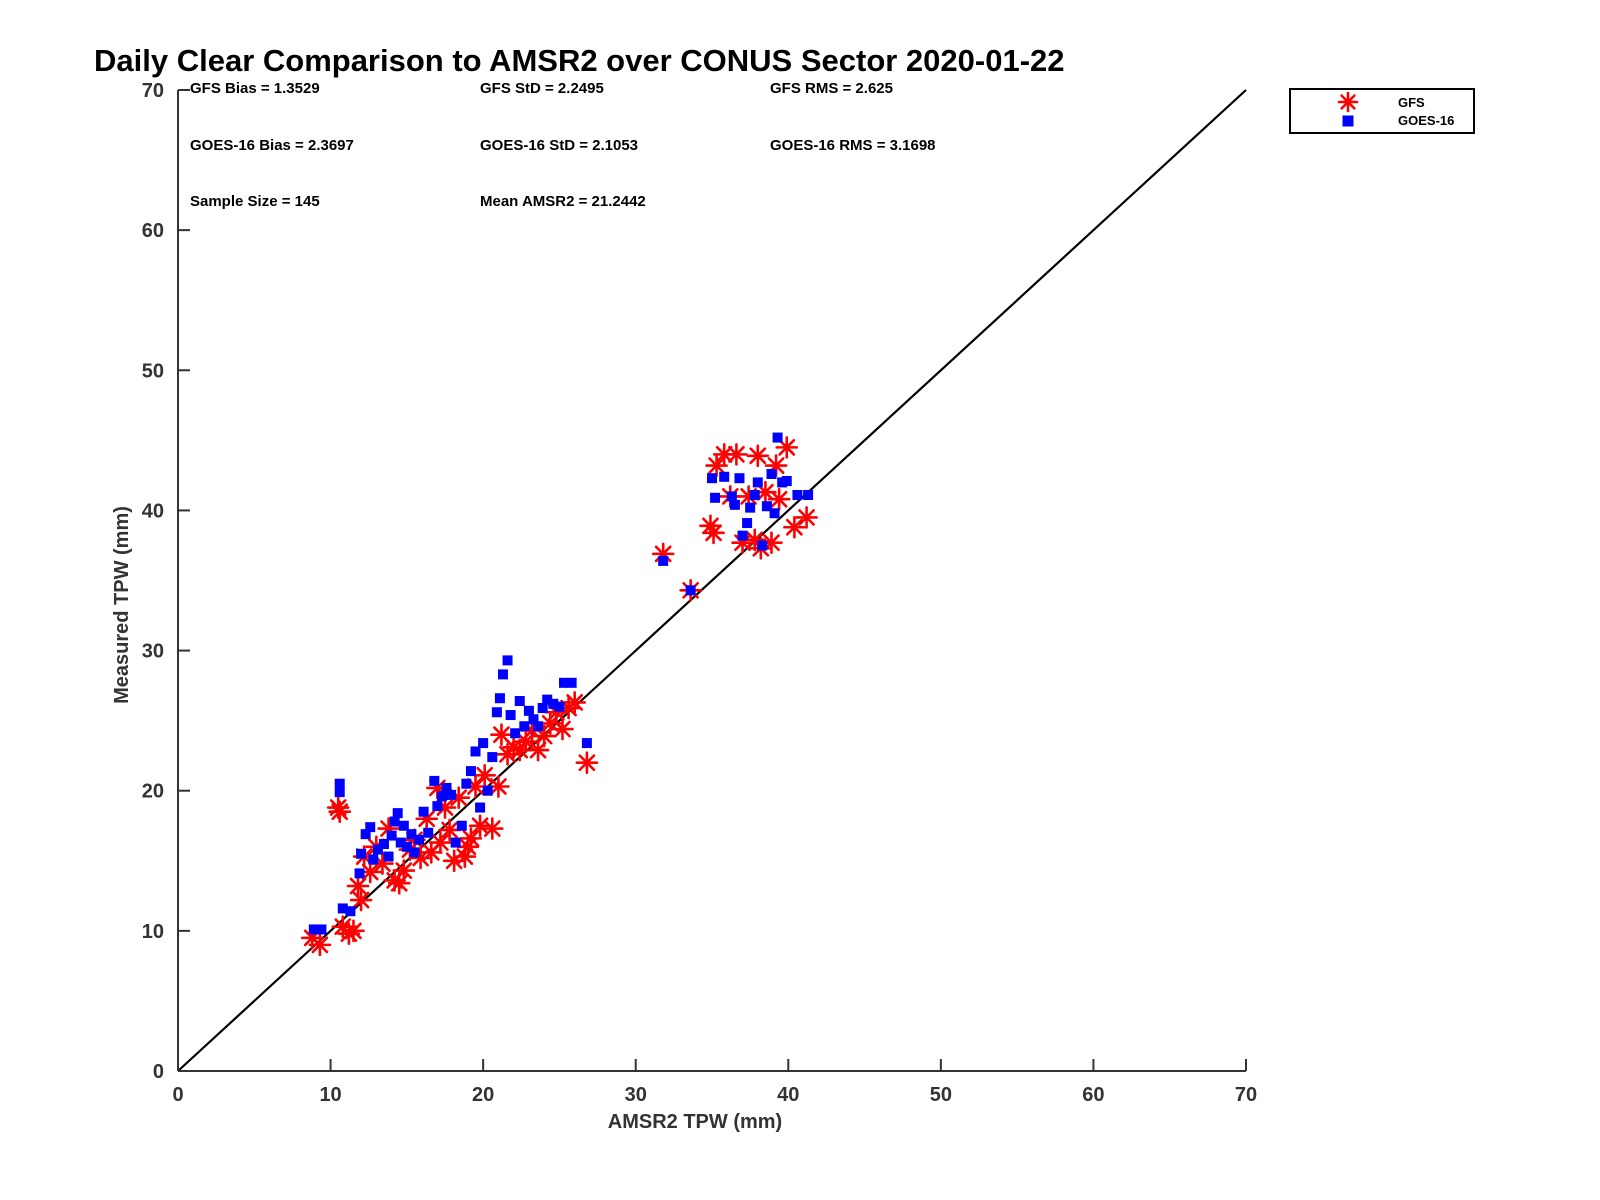  What do you see at coordinates (542, 88) in the screenshot?
I see `stat-gfs-std: GFS StD = 2.2495` at bounding box center [542, 88].